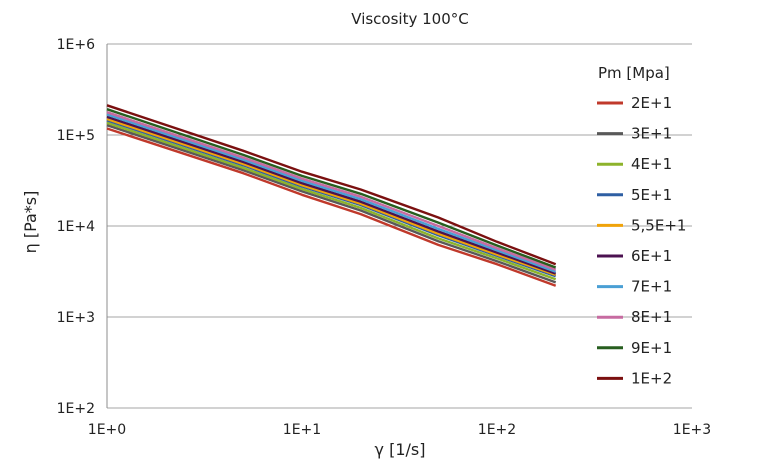 This screenshot has height=476, width=768. I want to click on legend-label: 5E+1, so click(651, 195).